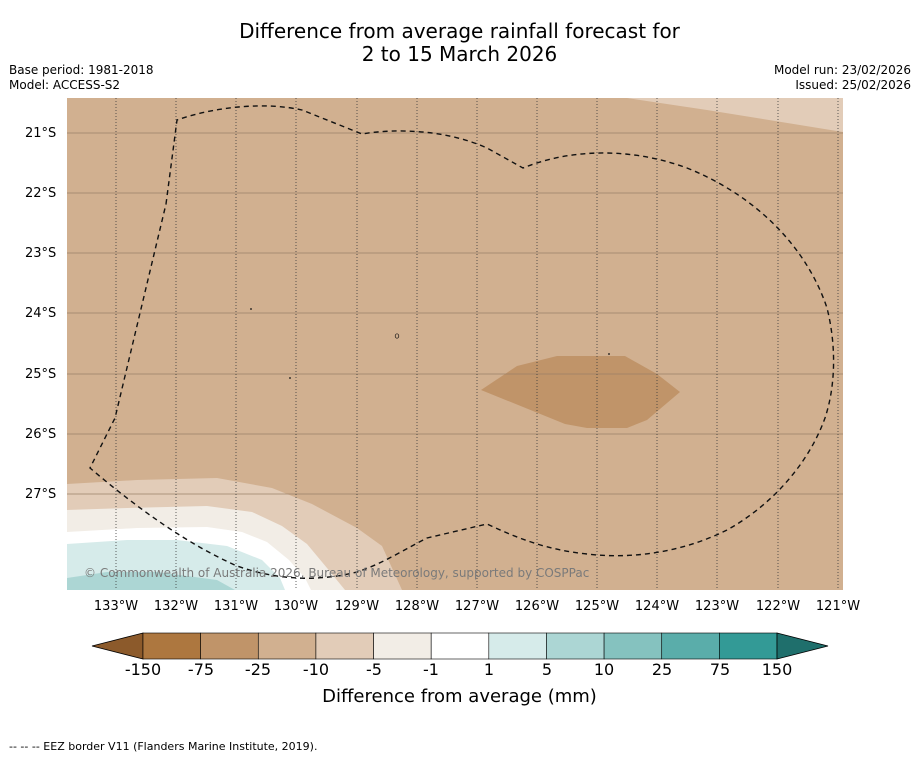  I want to click on lat-label-27s: 27°S, so click(41, 494).